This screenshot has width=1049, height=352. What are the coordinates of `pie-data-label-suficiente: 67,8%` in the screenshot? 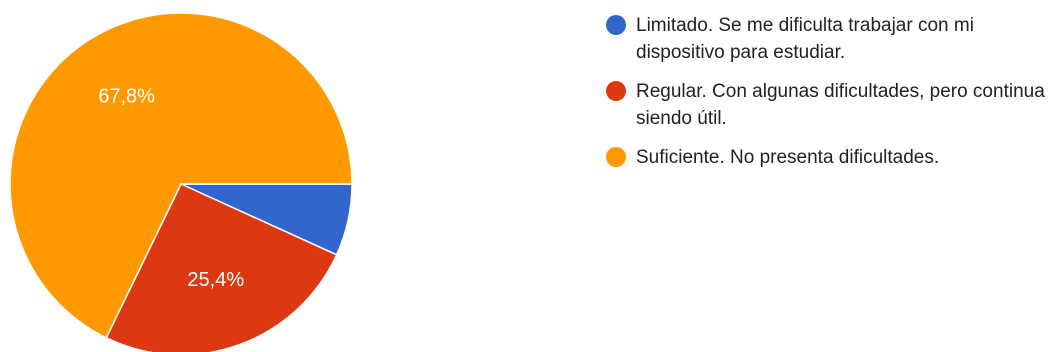 It's located at (126, 96).